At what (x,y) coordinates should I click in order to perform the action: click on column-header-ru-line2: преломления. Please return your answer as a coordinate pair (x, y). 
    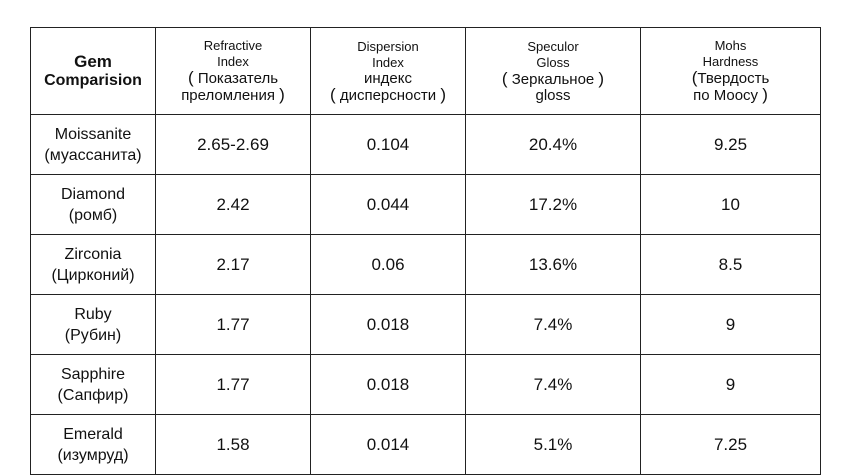
    Looking at the image, I should click on (228, 95).